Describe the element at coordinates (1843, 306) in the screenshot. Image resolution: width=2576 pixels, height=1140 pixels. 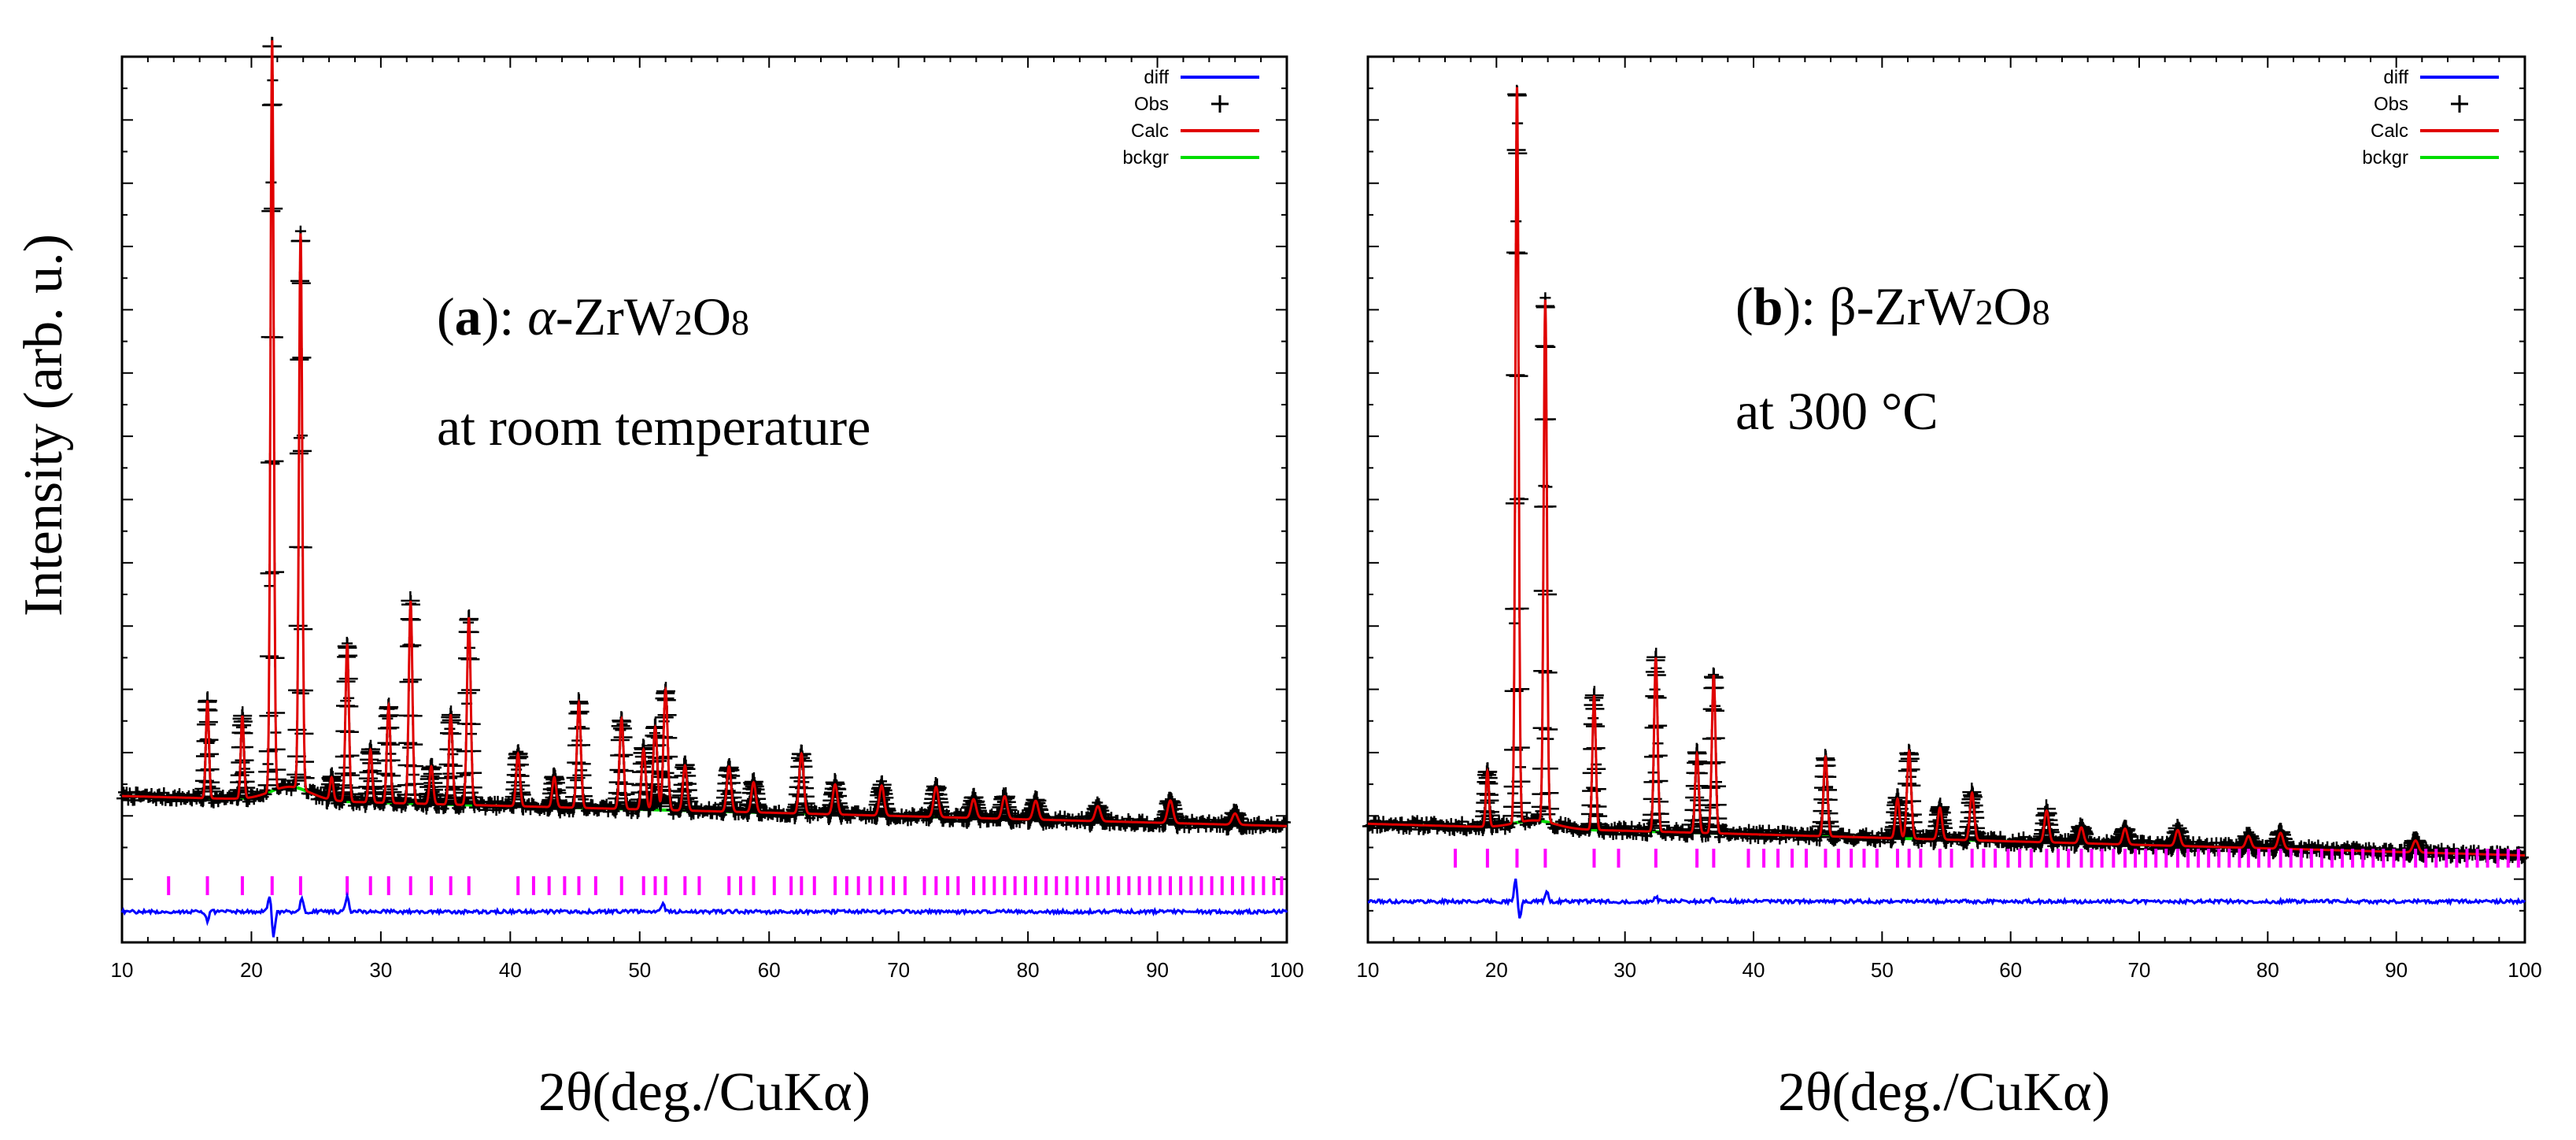
I see `phase-symbol: β` at that location.